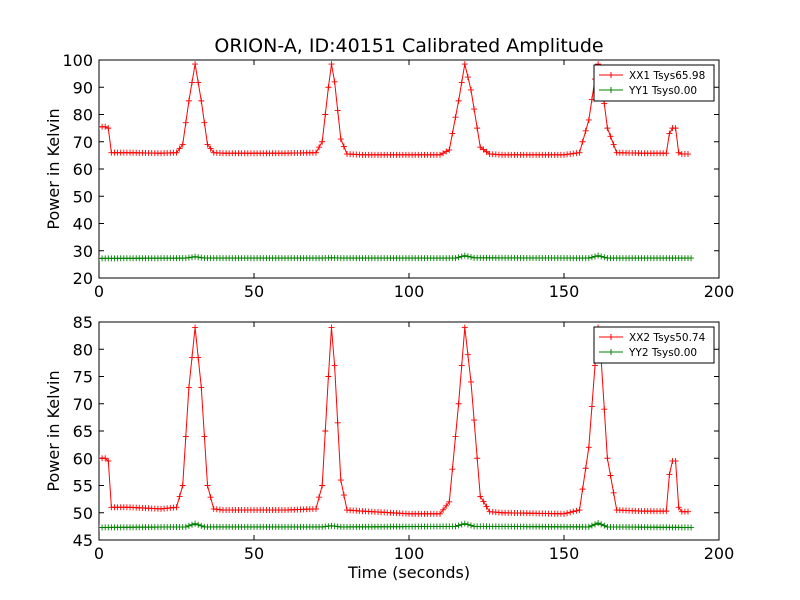 Image resolution: width=800 pixels, height=600 pixels. I want to click on legend-box, so click(654, 345).